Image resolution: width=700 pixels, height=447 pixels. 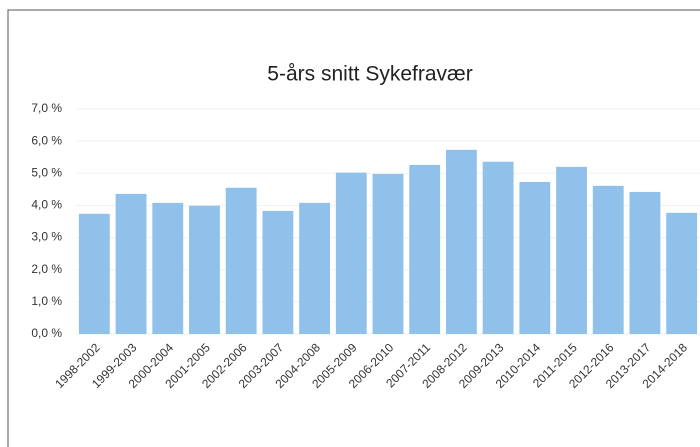 I want to click on chart-title: 5-års snitt Sykefravær, so click(x=369, y=74).